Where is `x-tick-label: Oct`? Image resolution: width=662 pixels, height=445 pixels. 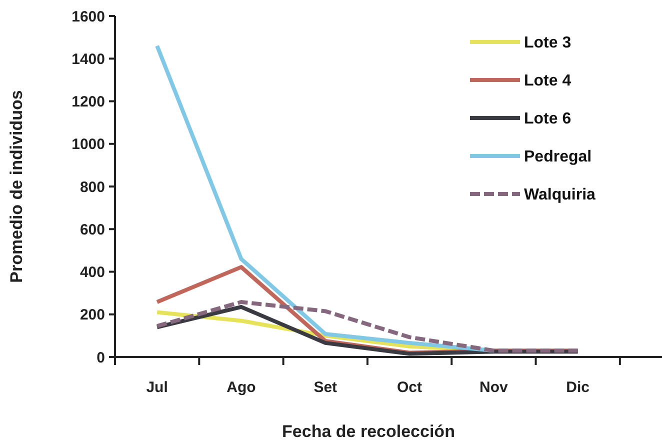 x-tick-label: Oct is located at coordinates (409, 387).